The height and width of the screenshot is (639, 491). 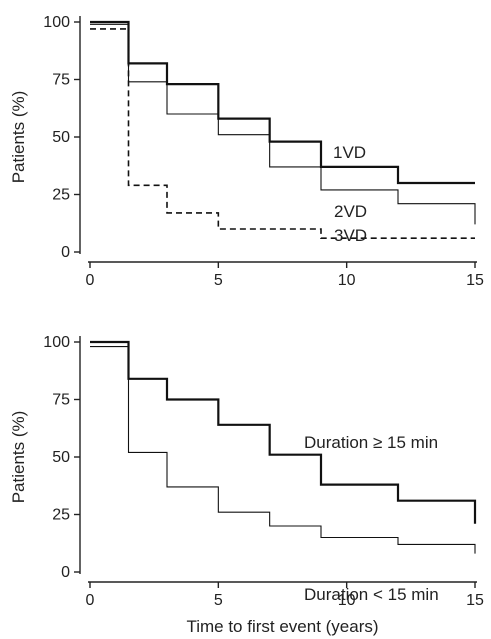 I want to click on series-annotation: 3VD, so click(x=350, y=235).